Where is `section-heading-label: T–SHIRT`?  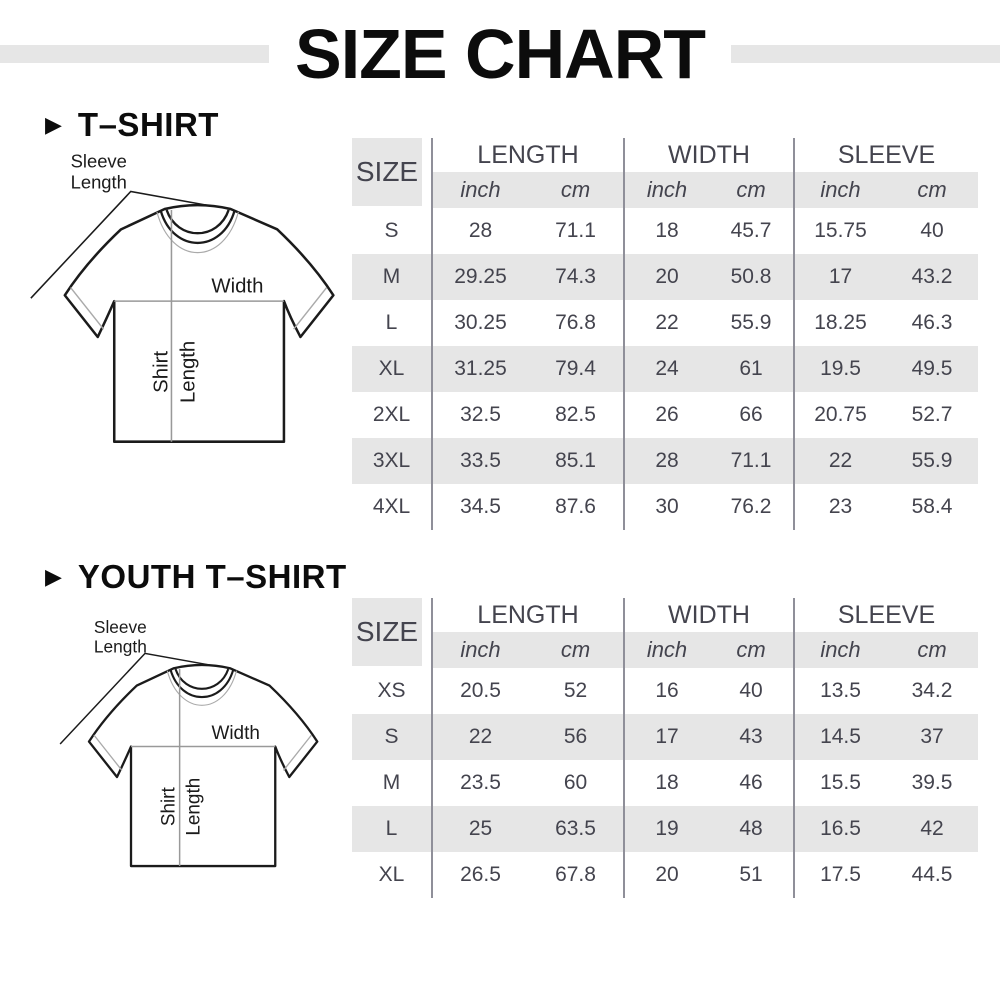
section-heading-label: T–SHIRT is located at coordinates (148, 124).